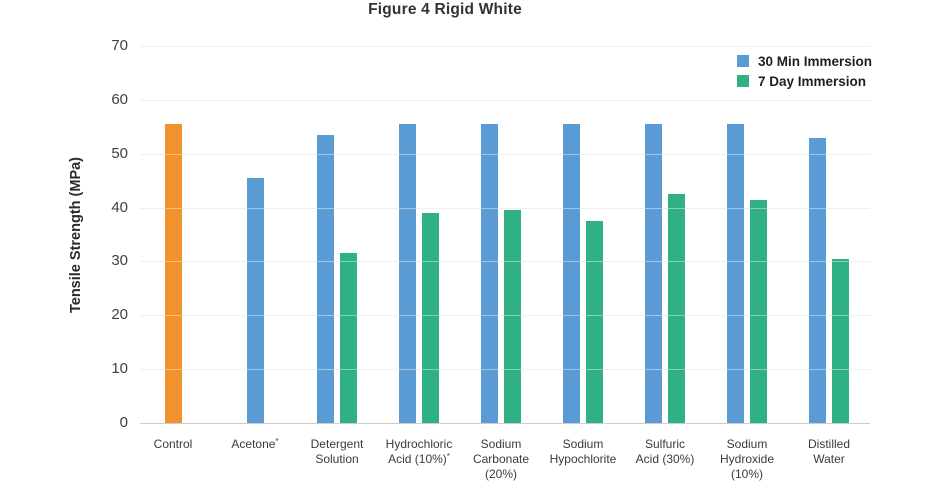 The image size is (940, 494). I want to click on y-tick-label: 70, so click(119, 45).